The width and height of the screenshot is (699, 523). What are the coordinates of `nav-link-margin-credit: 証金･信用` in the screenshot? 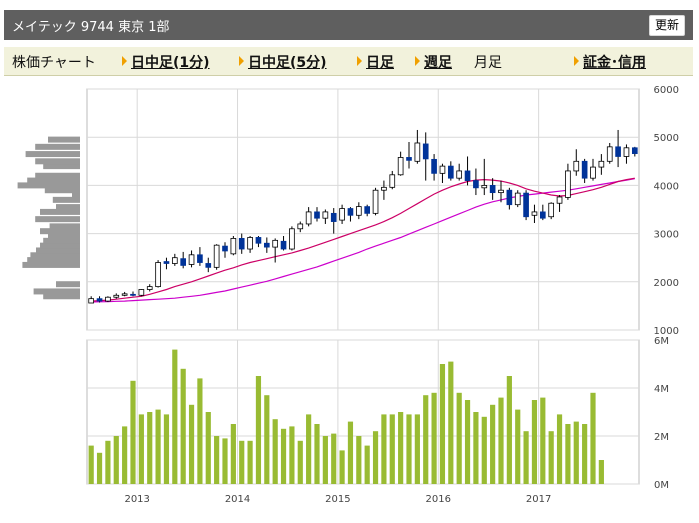 It's located at (610, 62).